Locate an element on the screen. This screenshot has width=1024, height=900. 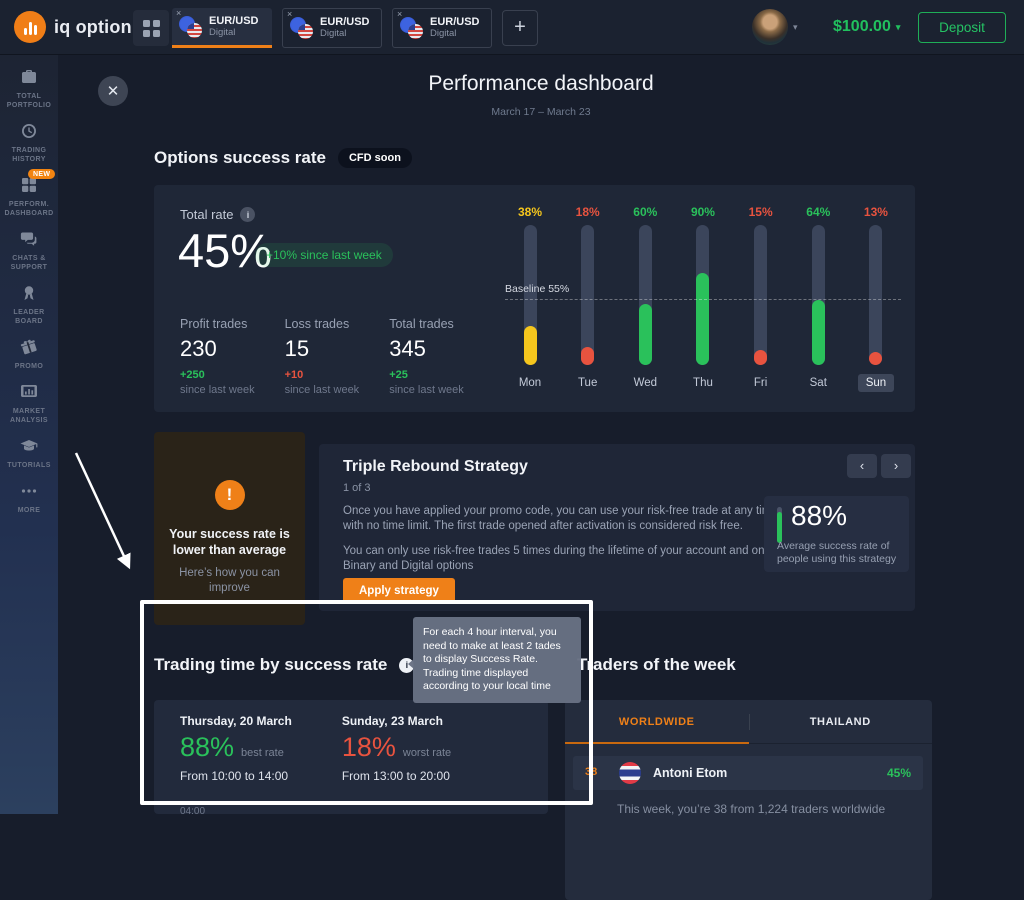
sidebar-item-chats-support: CHATS & SUPPORT is located at coordinates (29, 250).